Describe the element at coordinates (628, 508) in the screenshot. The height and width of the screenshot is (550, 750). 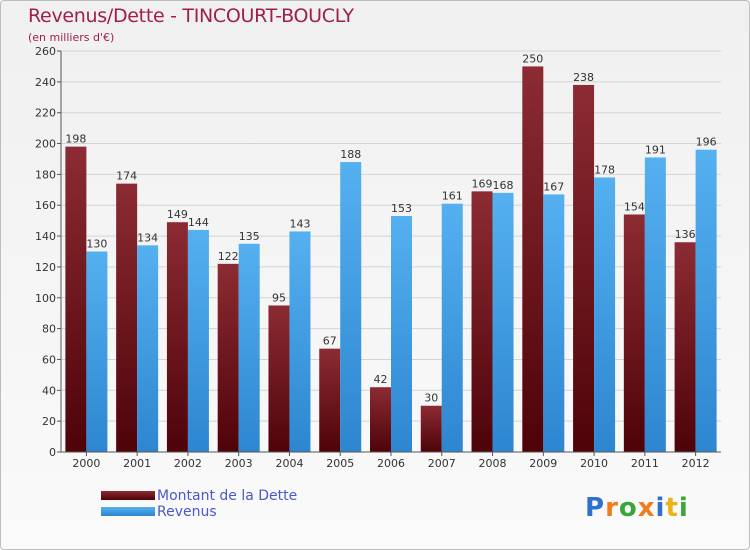
I see `logo-letter: o` at that location.